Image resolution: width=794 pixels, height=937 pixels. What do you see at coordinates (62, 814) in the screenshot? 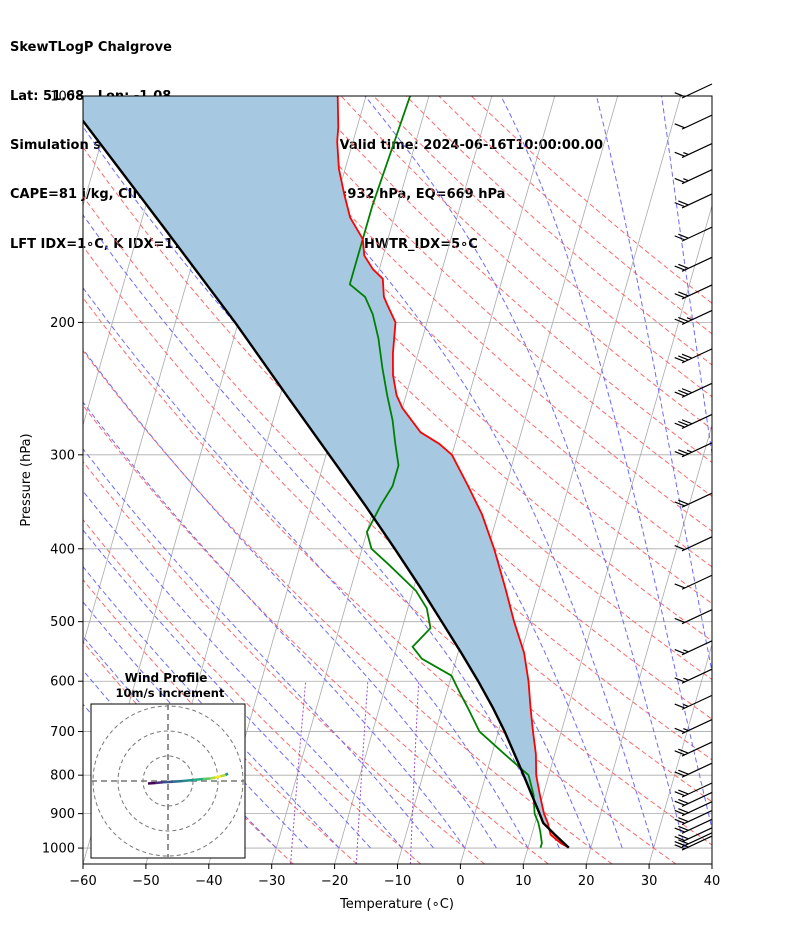
I see `y-tick-label: 900` at bounding box center [62, 814].